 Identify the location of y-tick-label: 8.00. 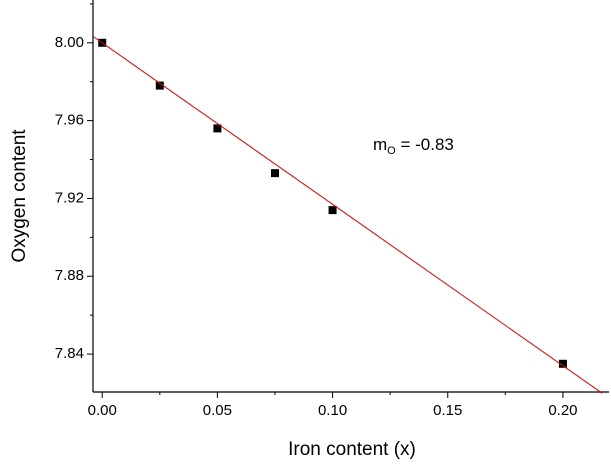
(69, 42).